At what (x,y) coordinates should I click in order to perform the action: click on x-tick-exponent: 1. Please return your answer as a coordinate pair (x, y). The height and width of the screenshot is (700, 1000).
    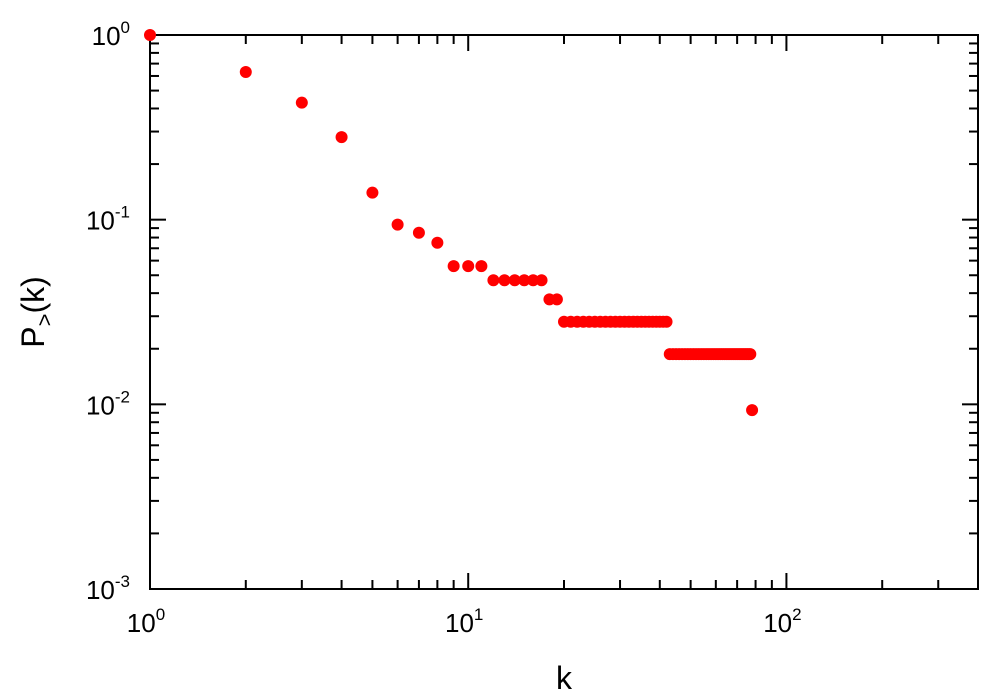
    Looking at the image, I should click on (478, 614).